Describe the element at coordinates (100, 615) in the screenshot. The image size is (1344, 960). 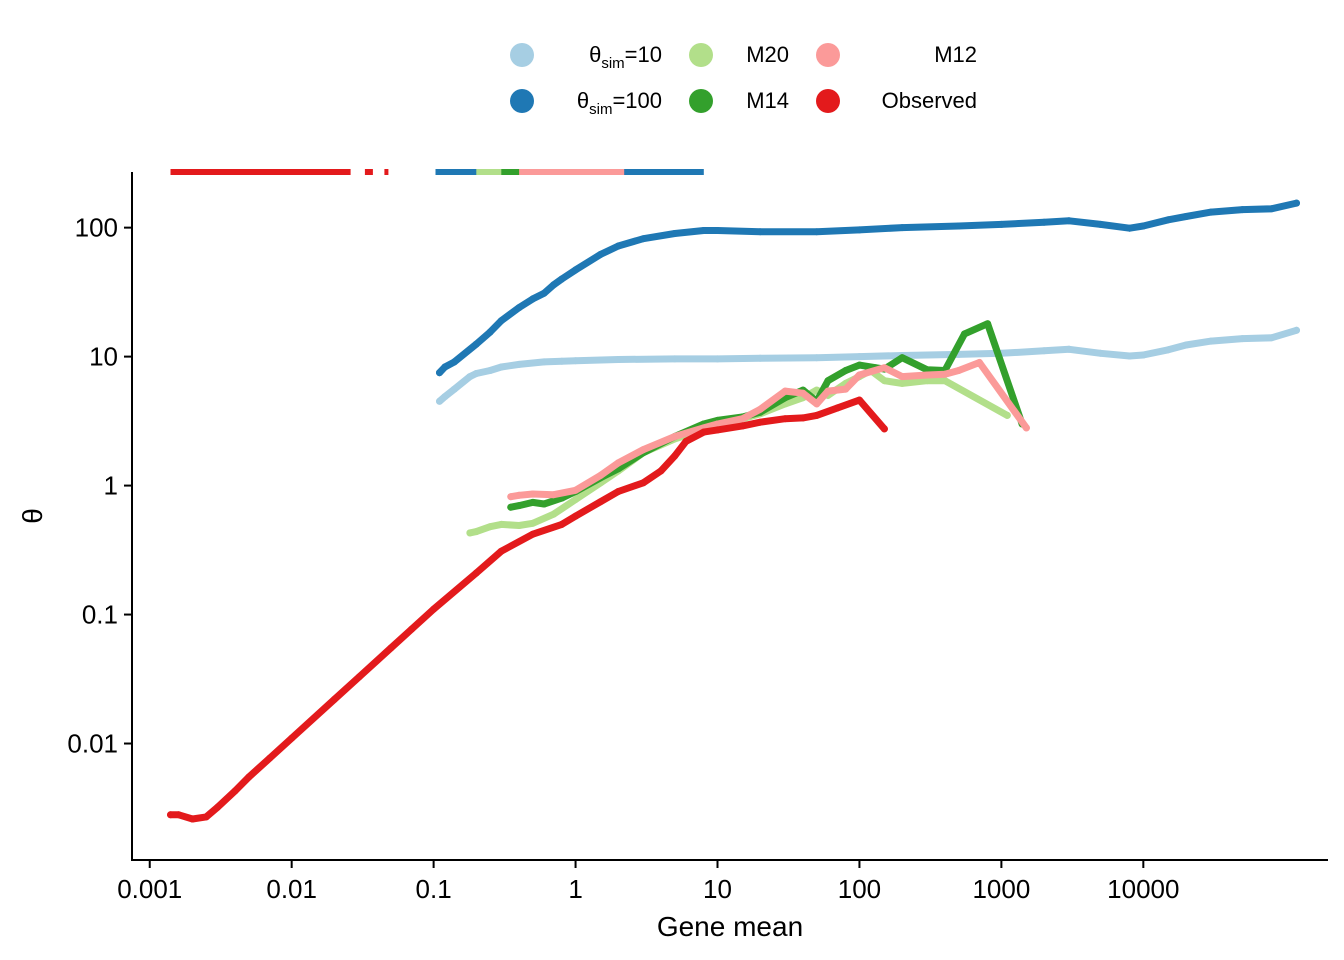
I see `y-tick-label: 0.1` at that location.